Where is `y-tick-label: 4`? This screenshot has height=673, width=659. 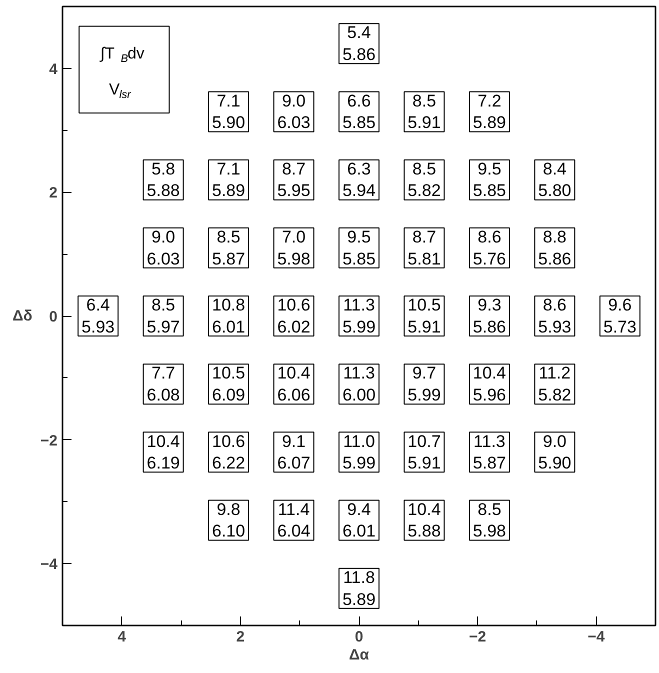
y-tick-label: 4 is located at coordinates (53, 69).